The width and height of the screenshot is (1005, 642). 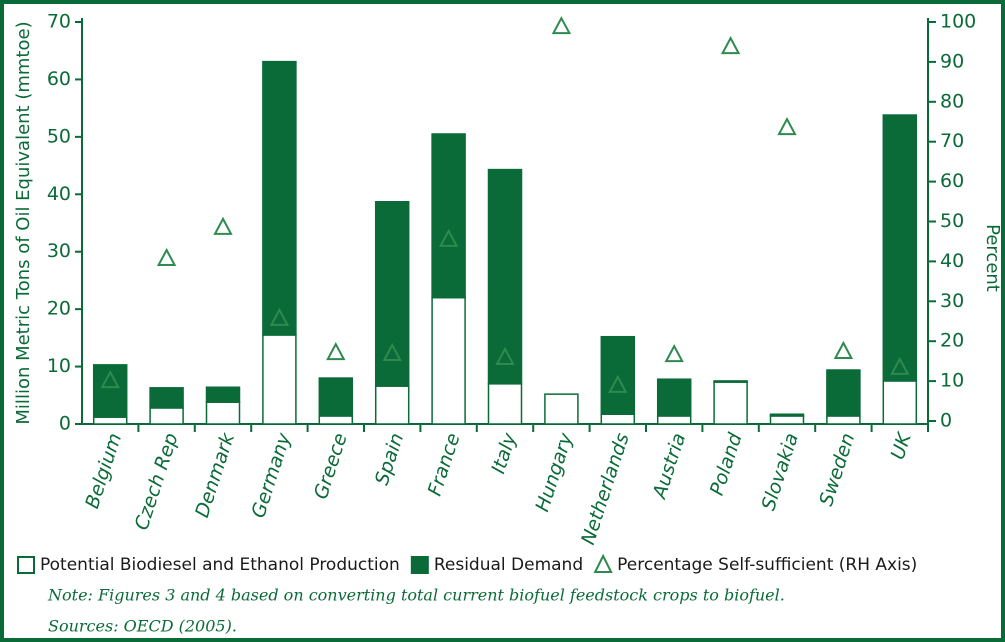 I want to click on note: Sources: OECD (2005)., so click(x=142, y=626).